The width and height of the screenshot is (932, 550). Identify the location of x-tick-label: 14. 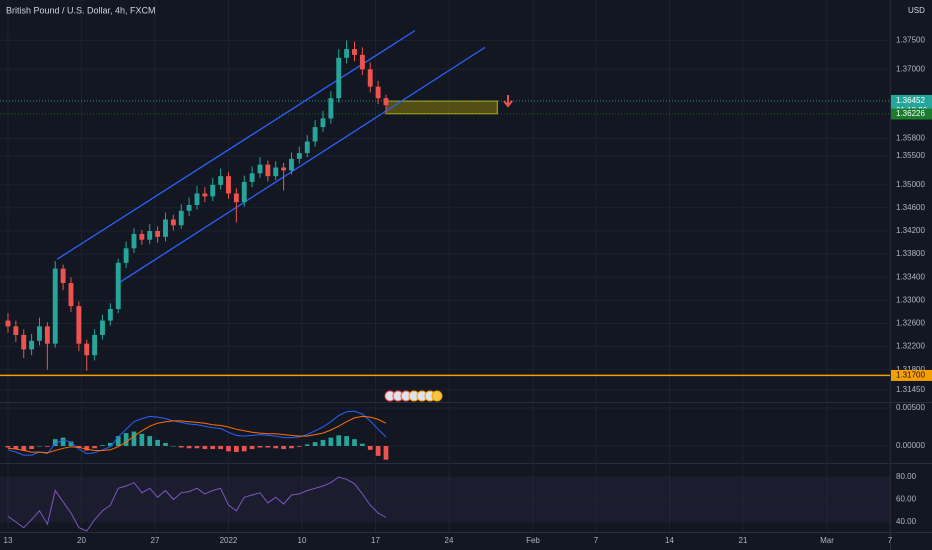
(669, 540).